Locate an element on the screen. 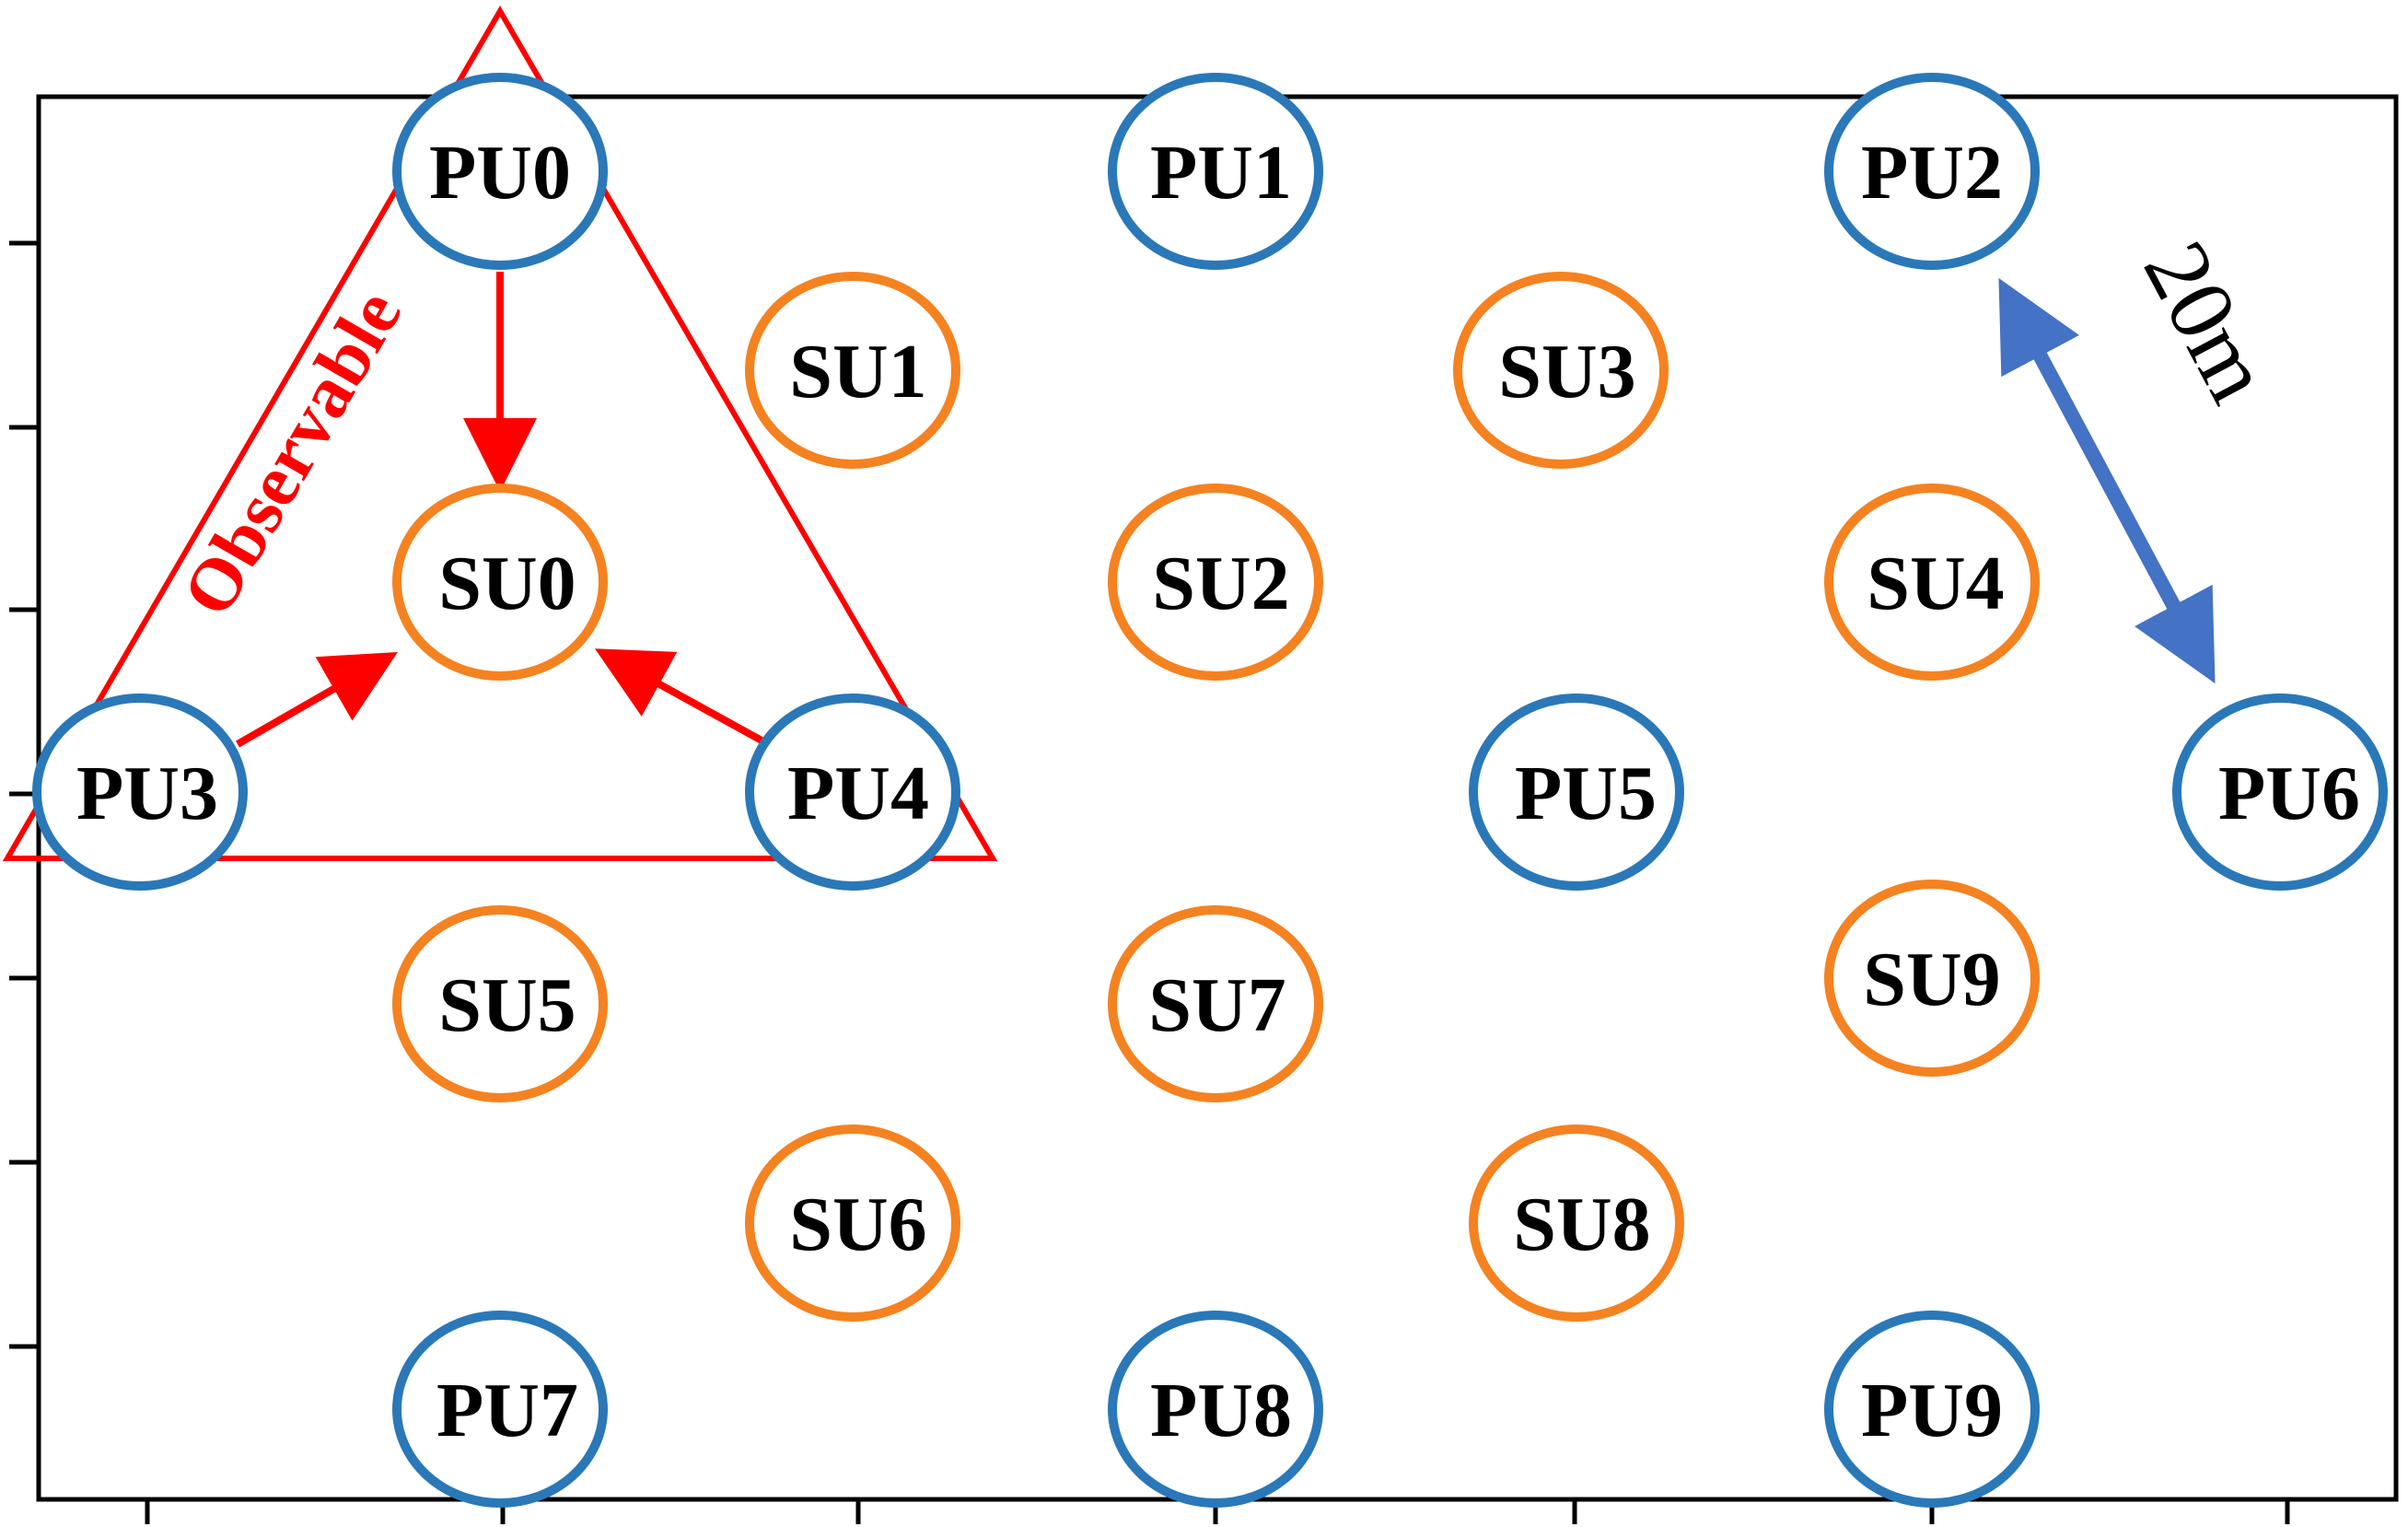 The image size is (2408, 1527). node-label: SU7 is located at coordinates (1216, 1005).